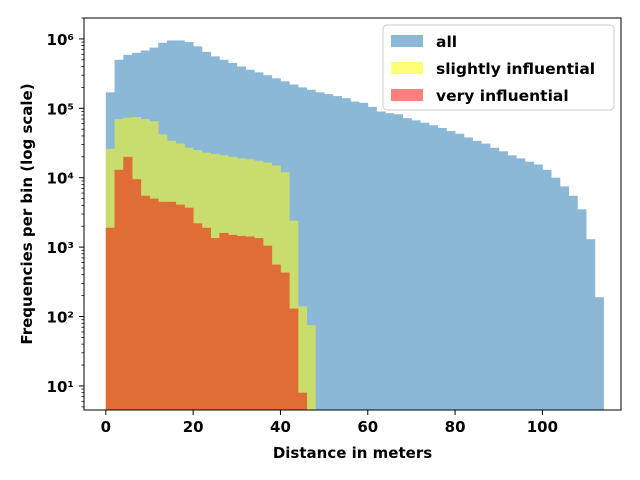 Image resolution: width=640 pixels, height=480 pixels. Describe the element at coordinates (502, 96) in the screenshot. I see `legend-label: very influential` at that location.